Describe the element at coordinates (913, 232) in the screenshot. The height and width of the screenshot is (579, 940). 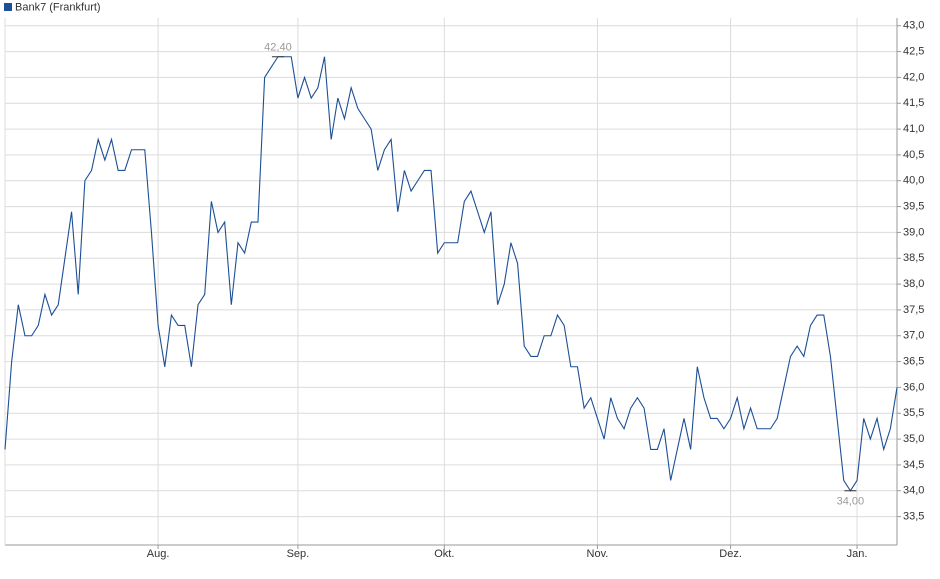
I see `y-tick-label: 39,0` at that location.